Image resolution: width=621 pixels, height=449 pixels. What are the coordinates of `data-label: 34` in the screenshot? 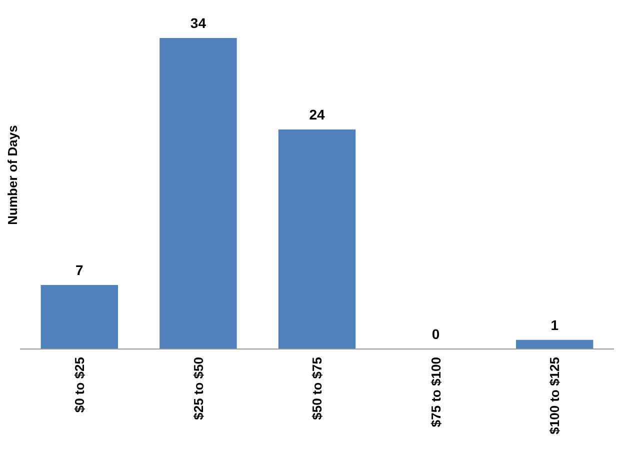 It's located at (198, 23).